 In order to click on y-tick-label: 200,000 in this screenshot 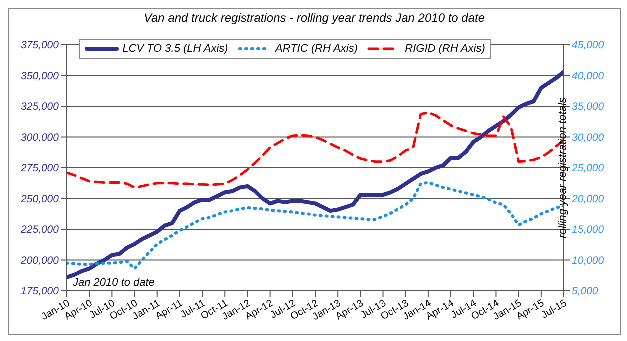, I will do `click(40, 260)`.